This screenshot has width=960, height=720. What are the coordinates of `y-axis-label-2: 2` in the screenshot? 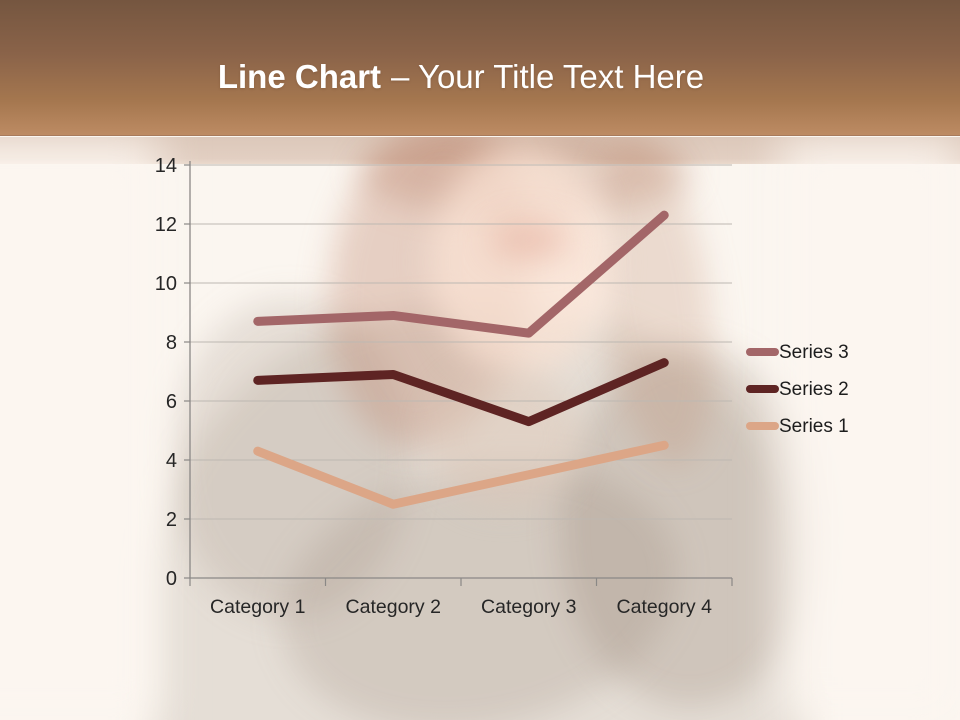 It's located at (171, 520).